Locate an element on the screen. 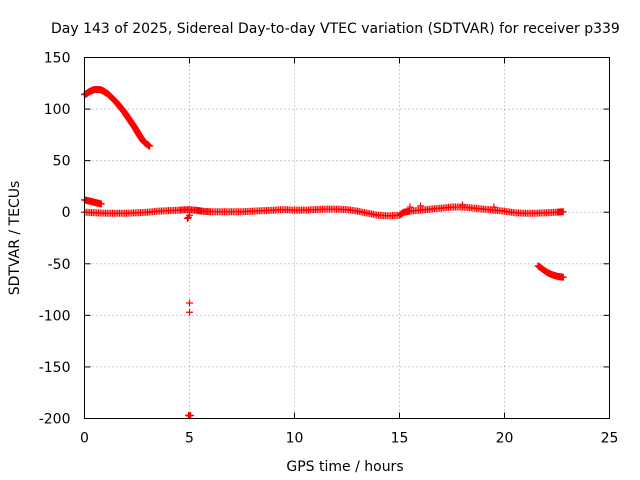 This screenshot has width=640, height=480. y-tick-label: -150 is located at coordinates (55, 368).